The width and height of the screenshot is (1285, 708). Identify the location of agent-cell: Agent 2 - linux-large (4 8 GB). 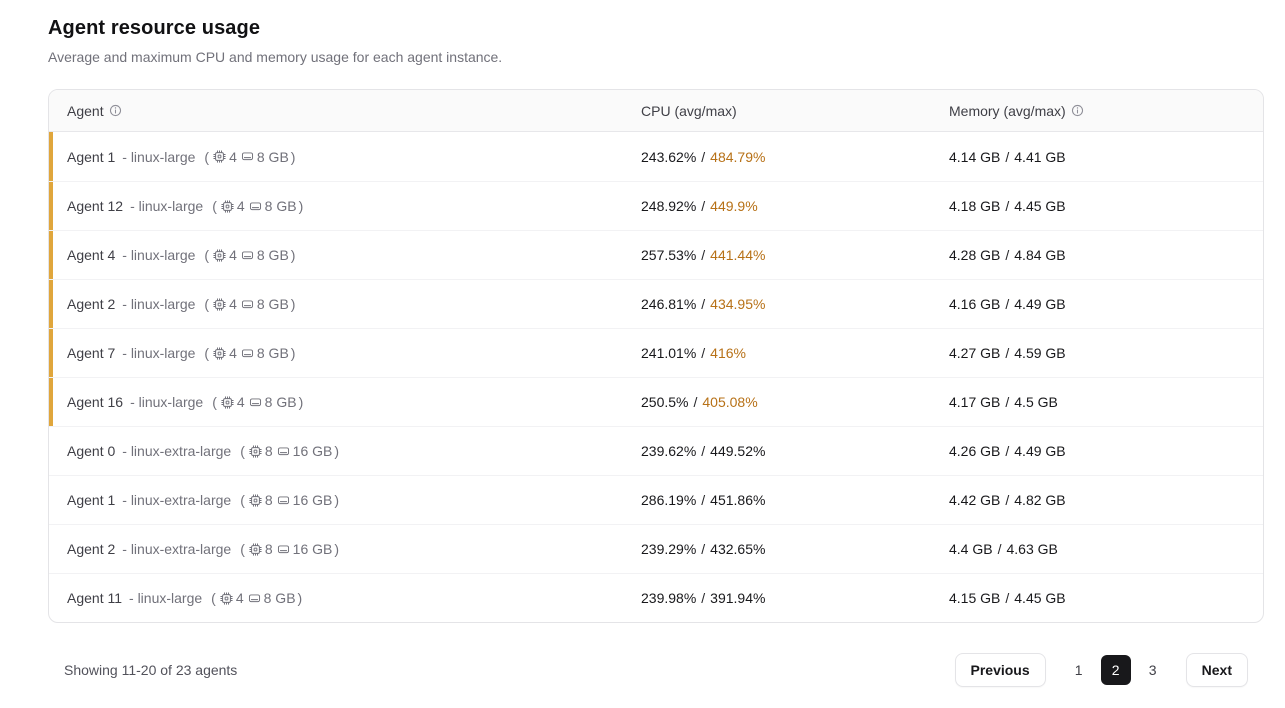
(345, 304).